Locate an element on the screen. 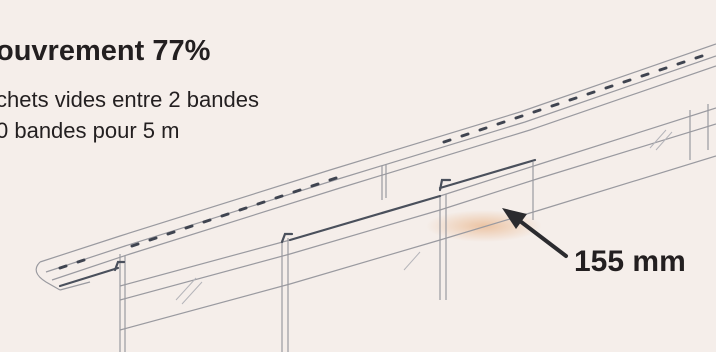  dimension-label: 155 mm is located at coordinates (630, 261).